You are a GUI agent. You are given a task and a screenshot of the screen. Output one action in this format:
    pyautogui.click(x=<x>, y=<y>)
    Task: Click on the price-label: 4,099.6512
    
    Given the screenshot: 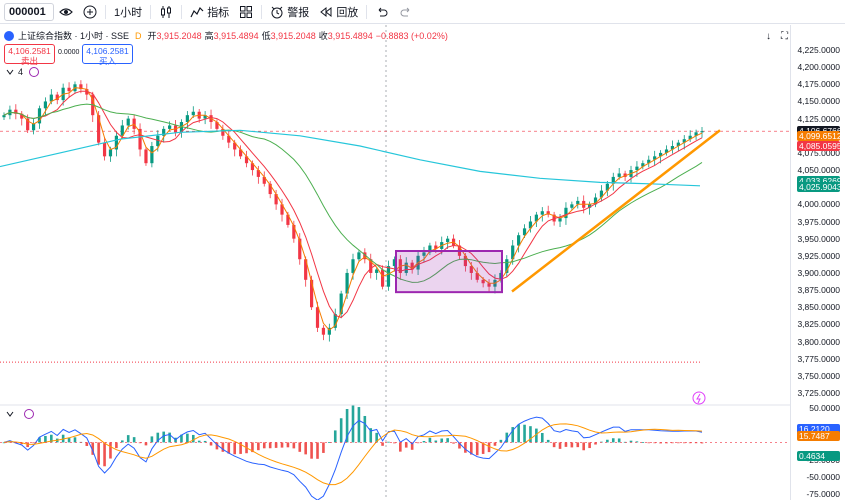 What is the action you would take?
    pyautogui.click(x=819, y=135)
    